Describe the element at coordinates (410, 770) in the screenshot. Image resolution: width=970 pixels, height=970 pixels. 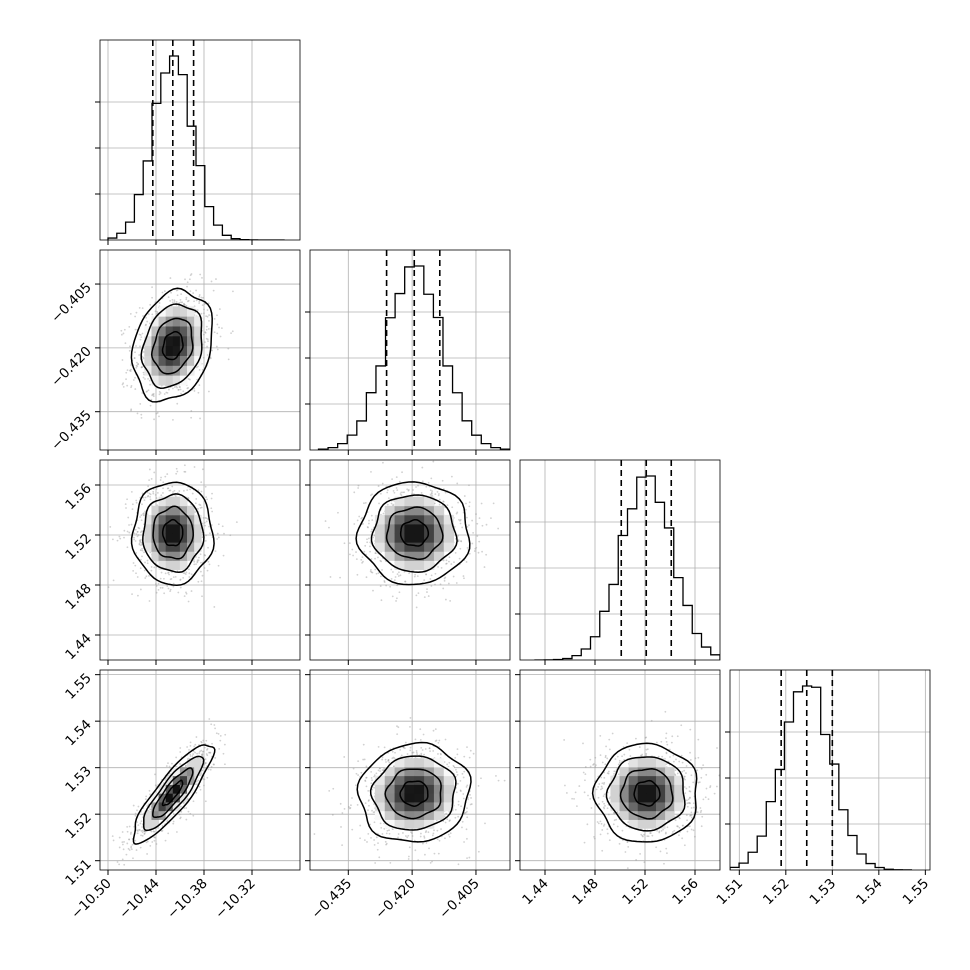
I see `panel-frame` at that location.